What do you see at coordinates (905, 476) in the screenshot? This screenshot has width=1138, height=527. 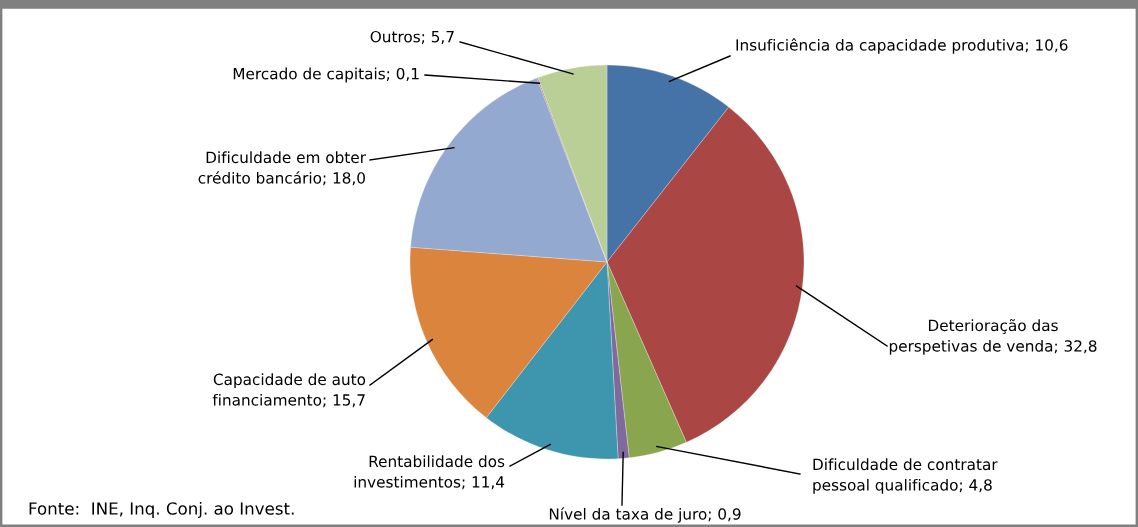 I see `slice-label: Dificuldade de contratar pessoal qualificado; 4,8` at bounding box center [905, 476].